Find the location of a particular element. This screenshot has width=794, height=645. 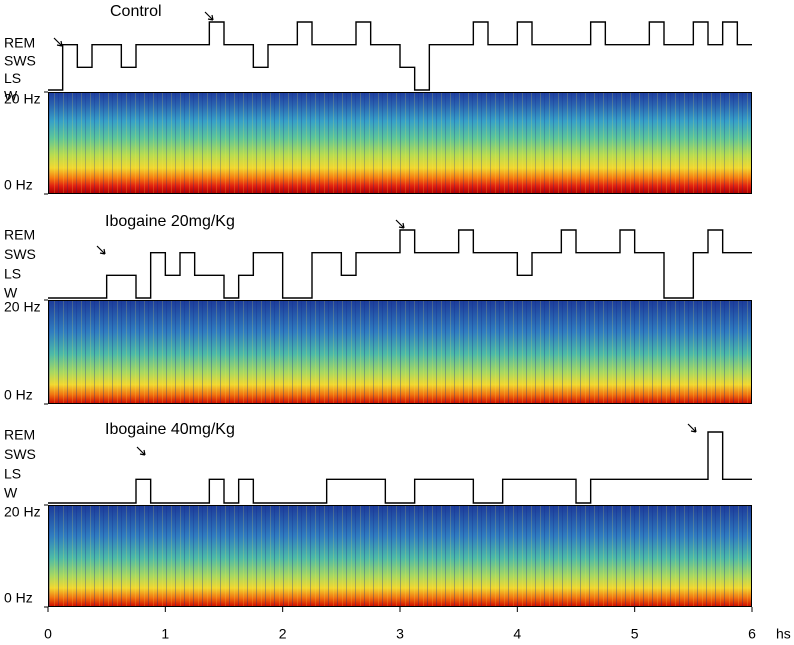

panel-title: Control is located at coordinates (136, 11).